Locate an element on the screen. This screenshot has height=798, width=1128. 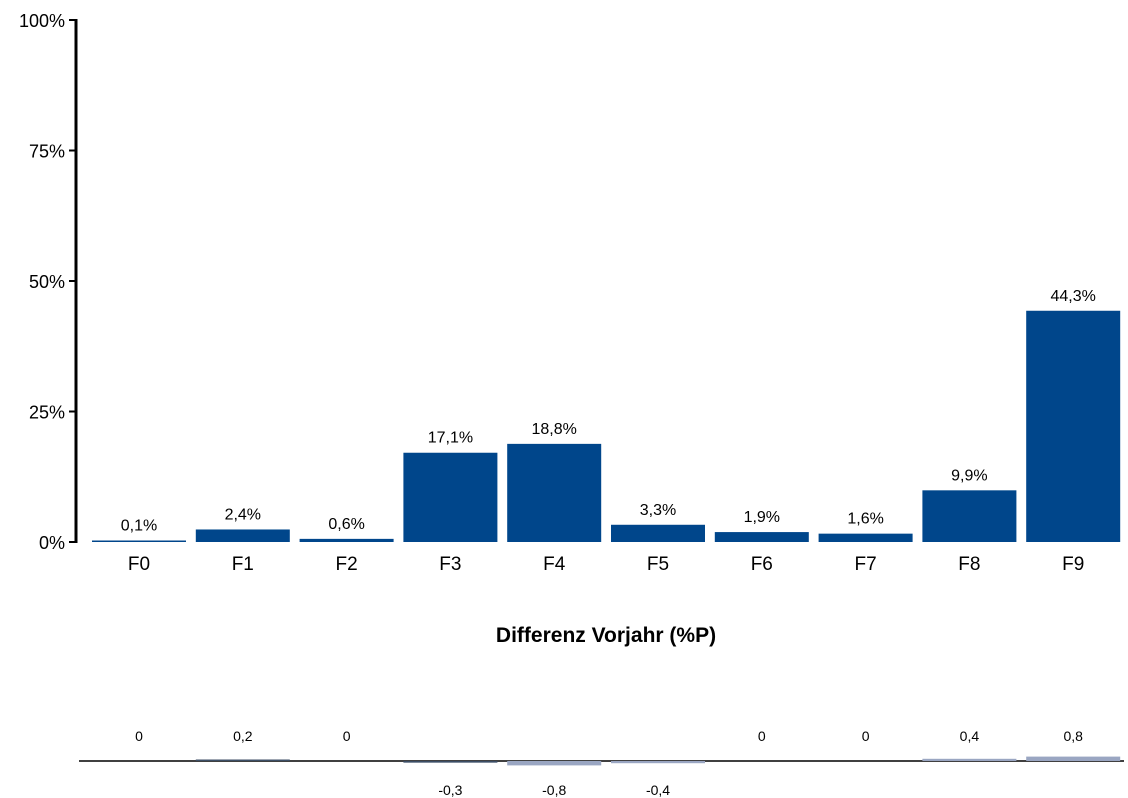
value-label: 1,9% is located at coordinates (762, 517).